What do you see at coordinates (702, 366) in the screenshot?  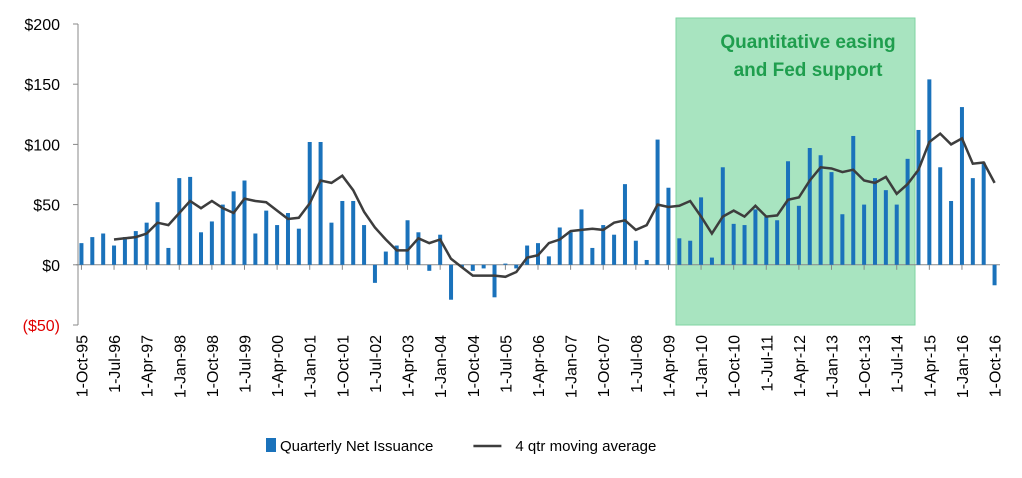 I see `x-tick-label: 1-Jan-10` at bounding box center [702, 366].